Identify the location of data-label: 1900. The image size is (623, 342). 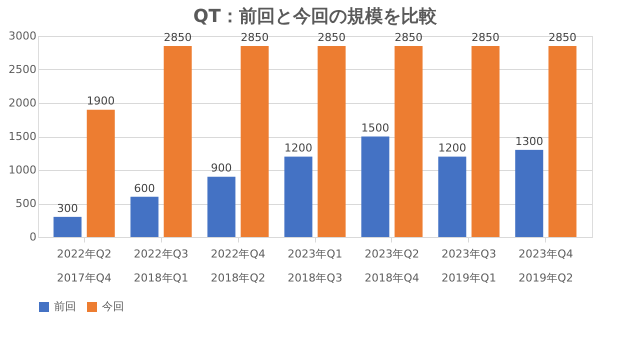
(100, 101).